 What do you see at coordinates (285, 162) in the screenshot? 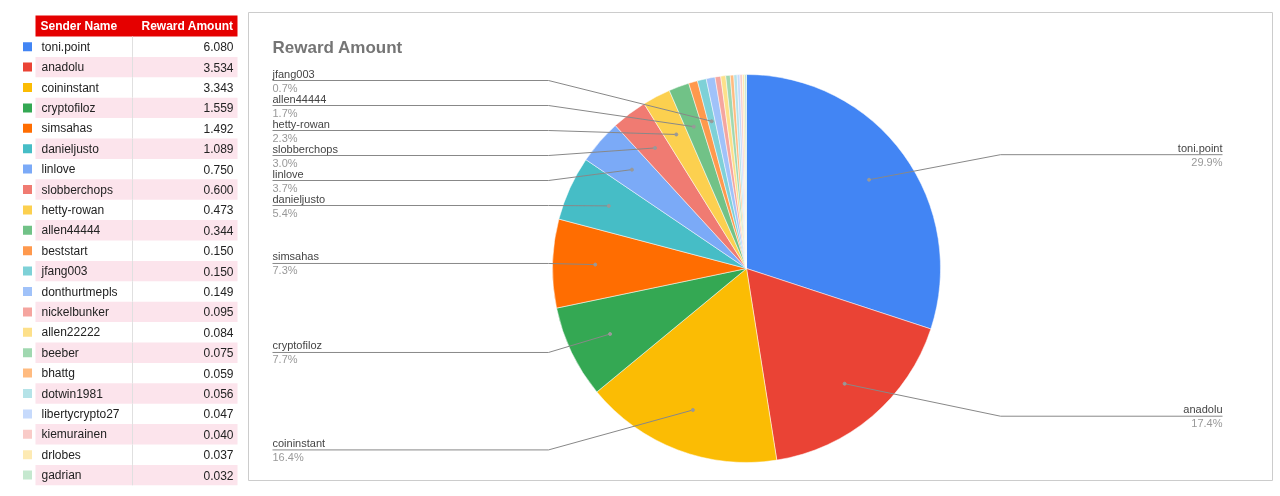
I see `text: 3.0%` at bounding box center [285, 162].